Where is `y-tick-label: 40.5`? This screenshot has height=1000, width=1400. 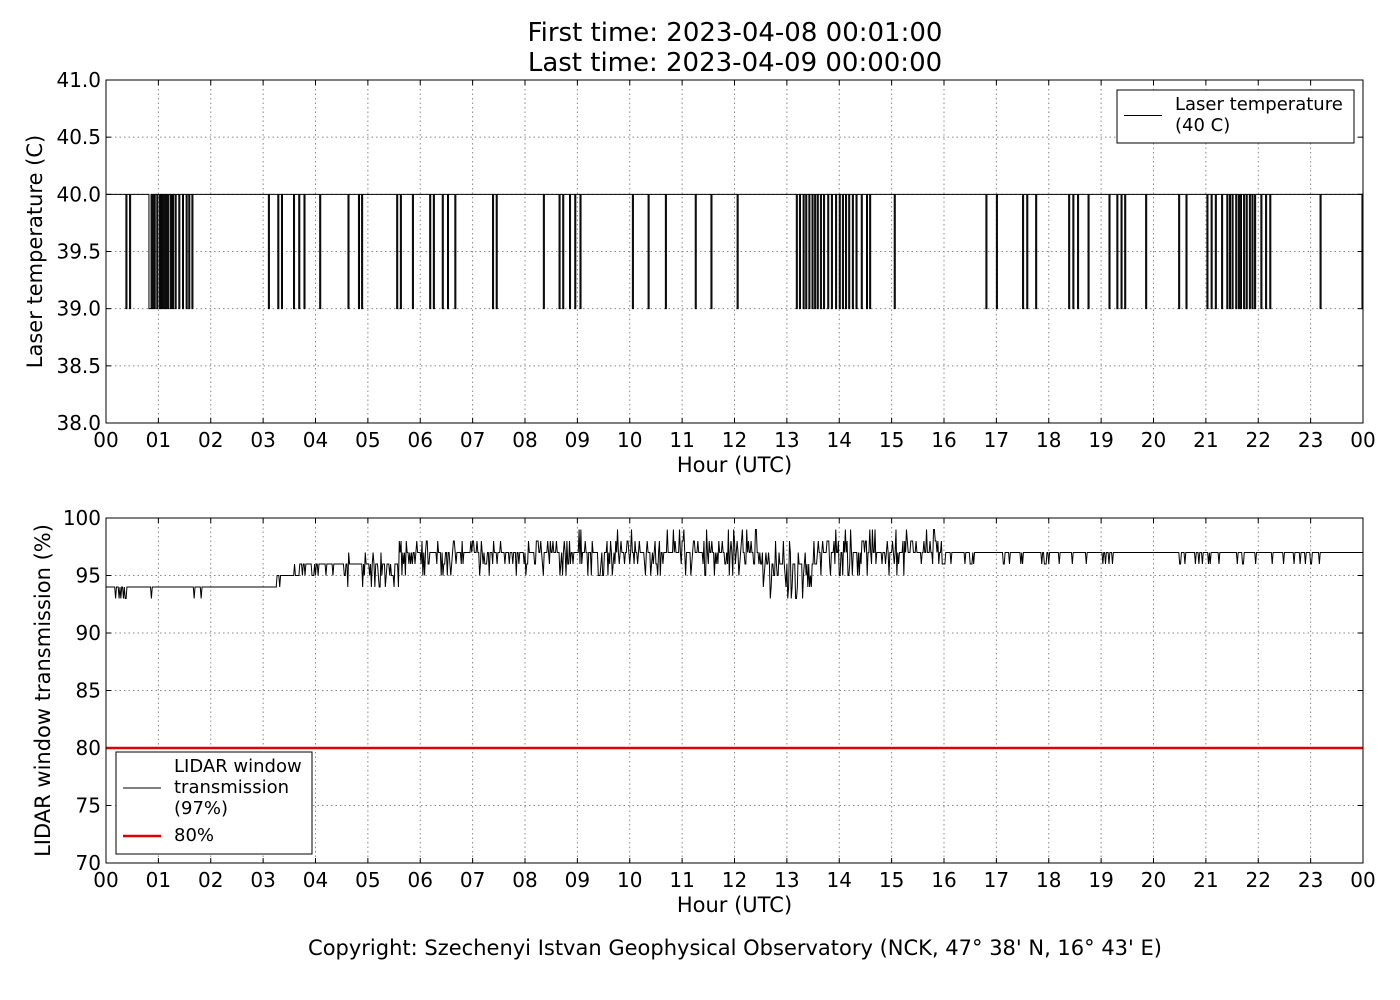
y-tick-label: 40.5 is located at coordinates (78, 137).